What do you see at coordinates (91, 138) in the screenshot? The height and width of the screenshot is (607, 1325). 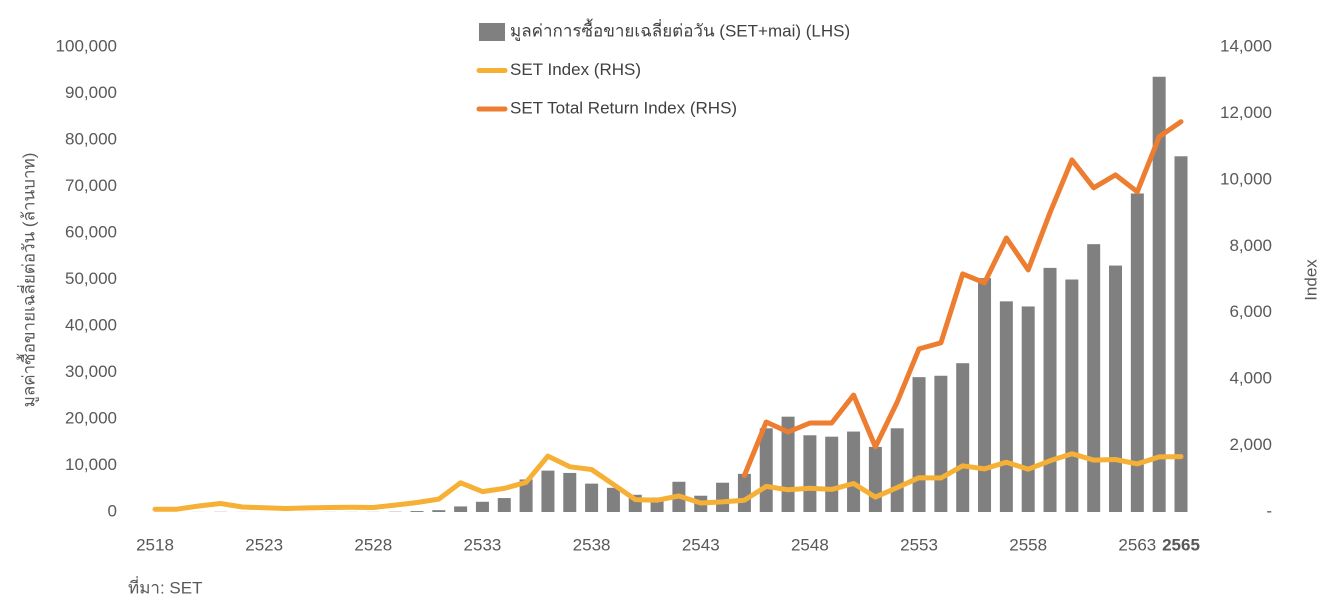 I see `y-tick-label: 80,000` at bounding box center [91, 138].